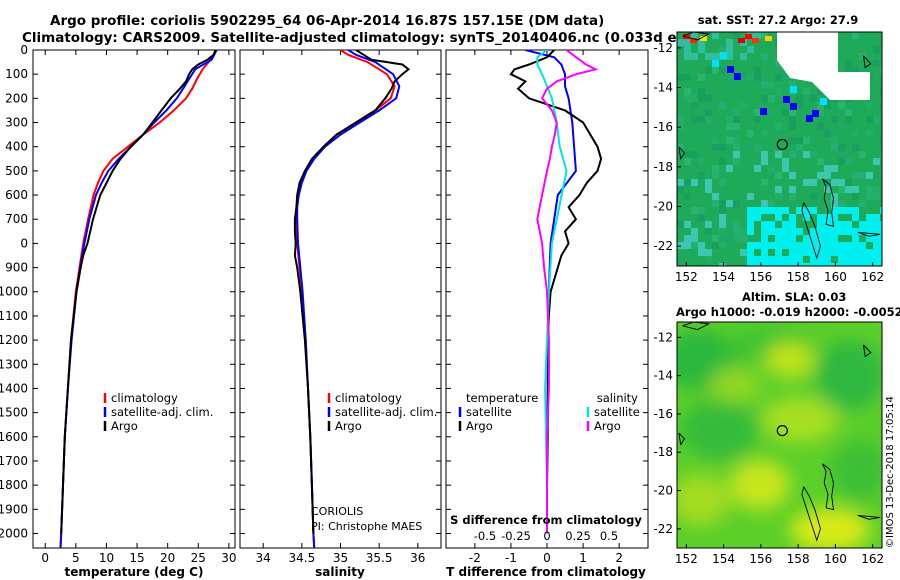  I want to click on x-tick-label: 0, so click(45, 558).